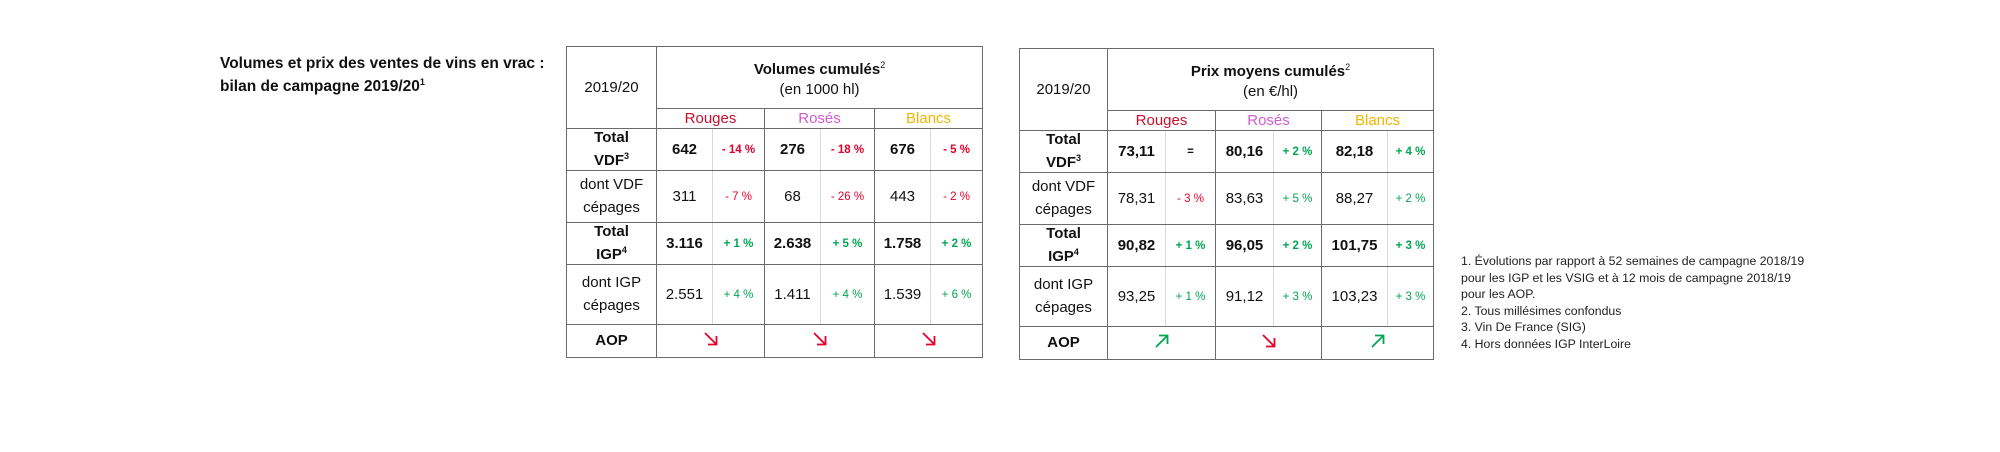  Describe the element at coordinates (817, 69) in the screenshot. I see `volumes-header-title: Volumes cumulés` at that location.